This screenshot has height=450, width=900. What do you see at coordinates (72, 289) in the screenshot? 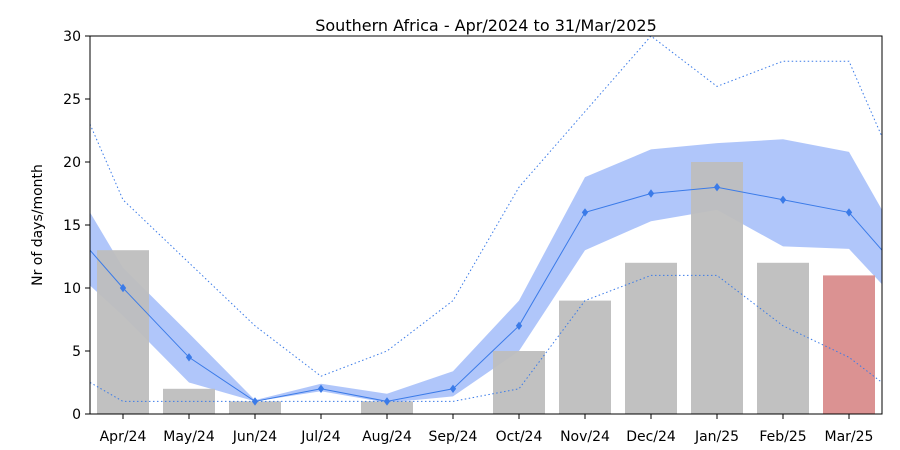
I see `y-tick-label: 10` at bounding box center [72, 289].